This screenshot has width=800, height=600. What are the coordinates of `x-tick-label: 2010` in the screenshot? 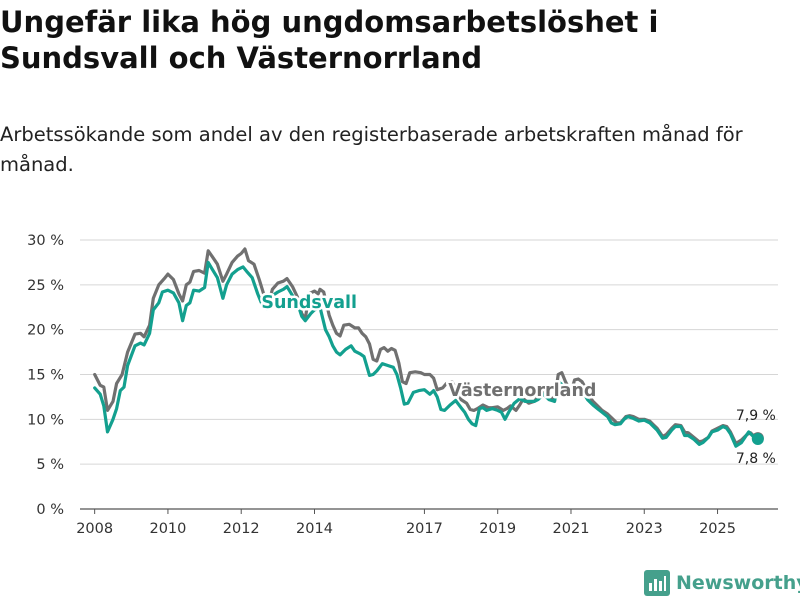 It's located at (167, 529).